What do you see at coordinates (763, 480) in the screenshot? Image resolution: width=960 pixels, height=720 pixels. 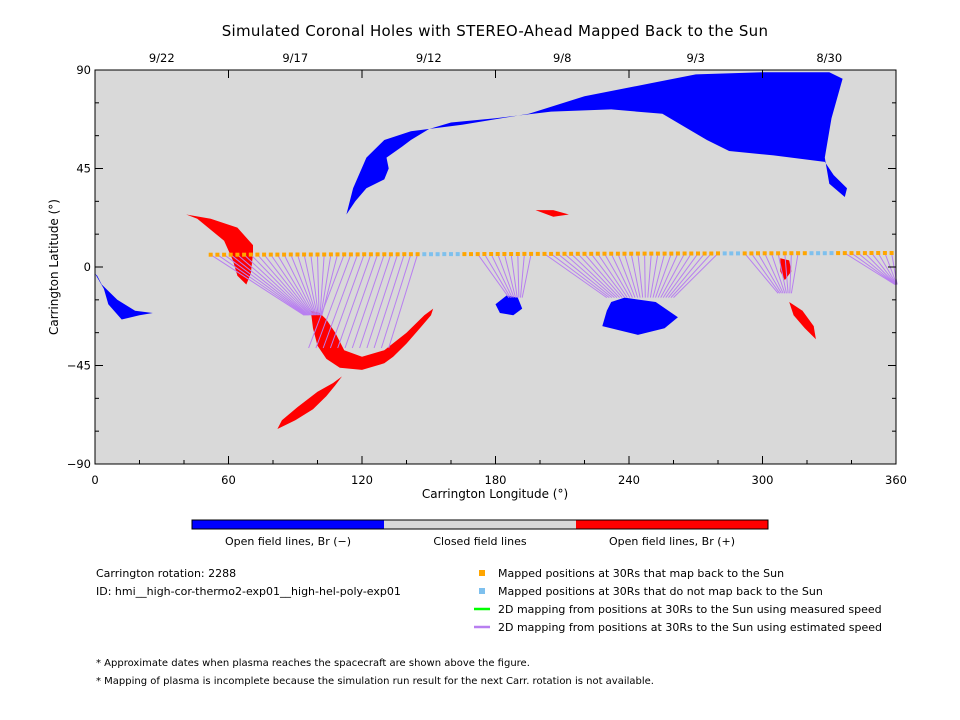 I see `x-tick-label: 300` at bounding box center [763, 480].